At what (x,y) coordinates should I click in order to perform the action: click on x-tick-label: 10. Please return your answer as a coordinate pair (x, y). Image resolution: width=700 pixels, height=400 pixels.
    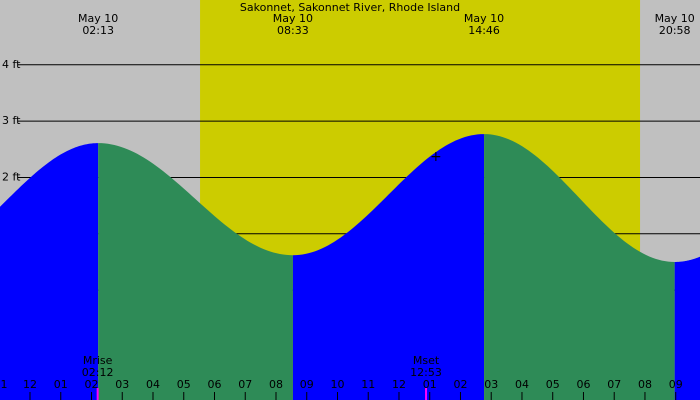
    Looking at the image, I should click on (337, 384).